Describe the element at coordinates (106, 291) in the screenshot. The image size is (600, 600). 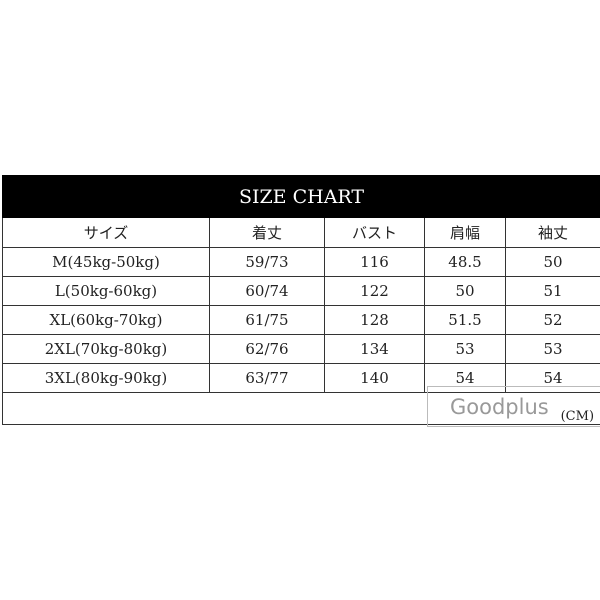
I see `table-cell: L(50kg-60kg)` at that location.